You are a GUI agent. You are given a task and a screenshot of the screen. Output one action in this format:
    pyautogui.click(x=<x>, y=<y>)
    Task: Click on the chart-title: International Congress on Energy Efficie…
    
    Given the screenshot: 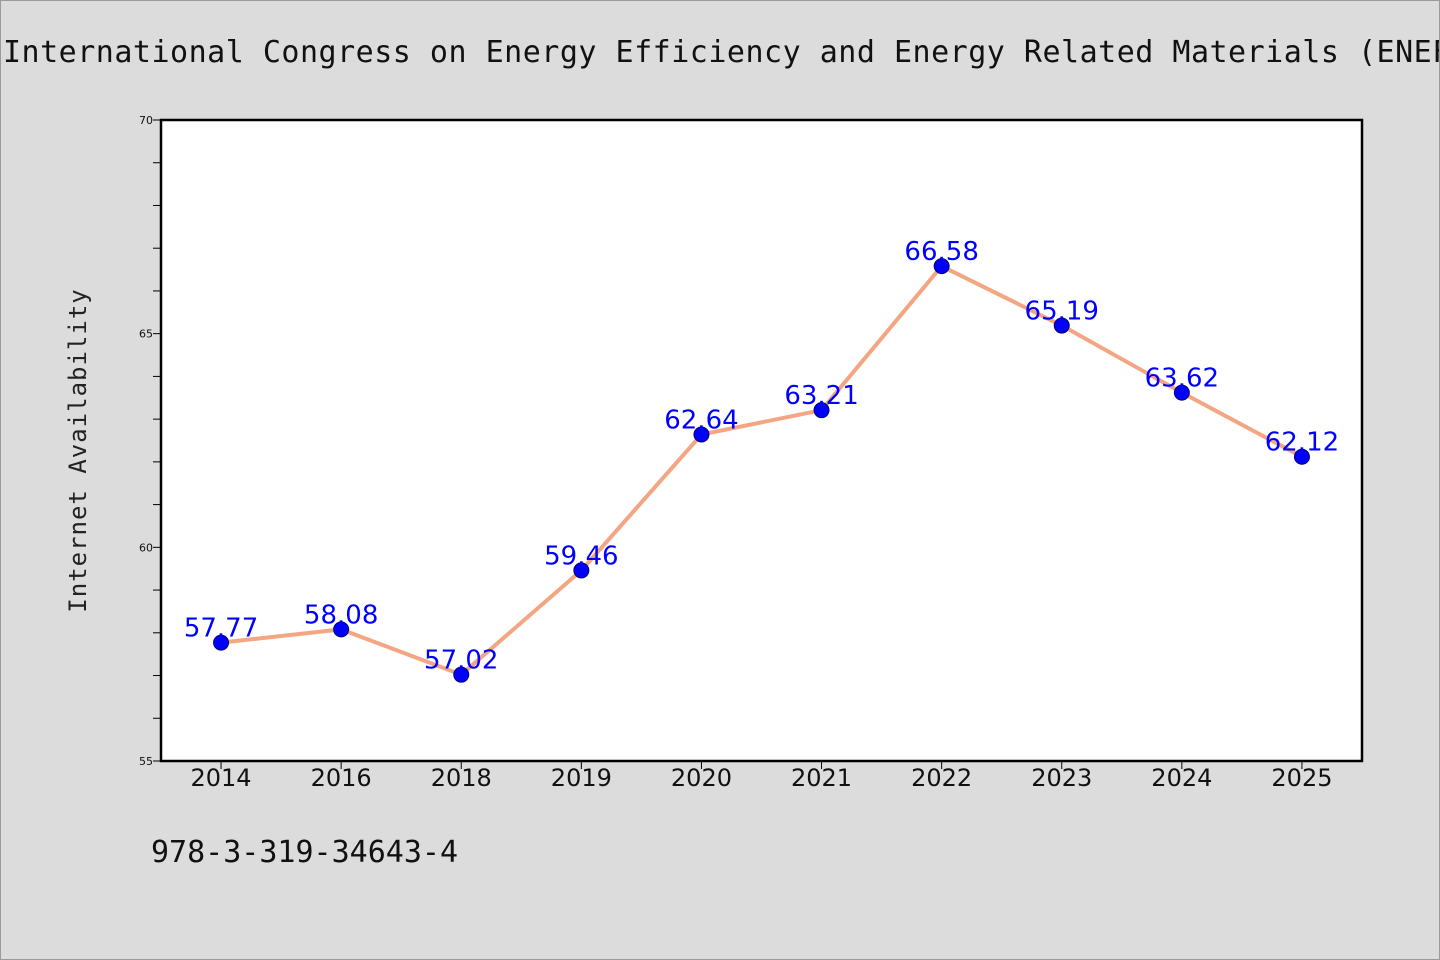 What is the action you would take?
    pyautogui.click(x=721, y=52)
    